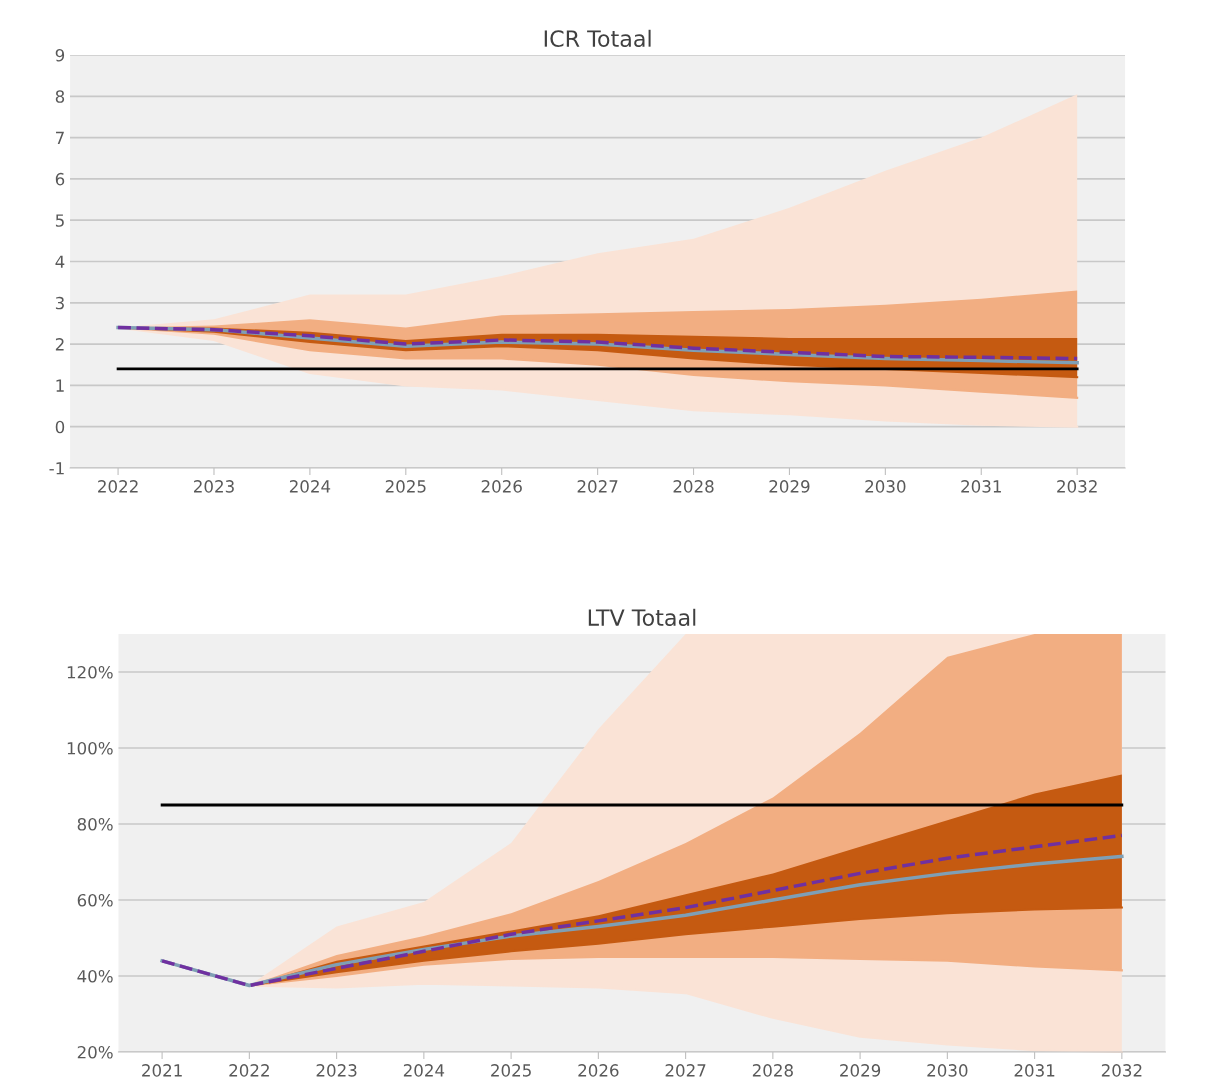 The image size is (1209, 1083). Describe the element at coordinates (59, 344) in the screenshot. I see `y-tick-label: 2` at that location.